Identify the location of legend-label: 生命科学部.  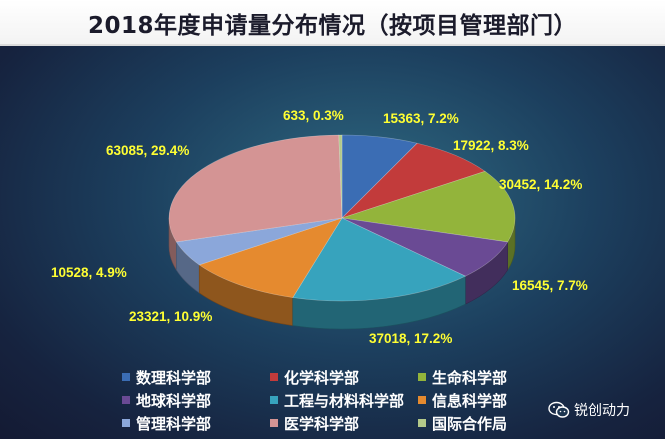
(470, 377).